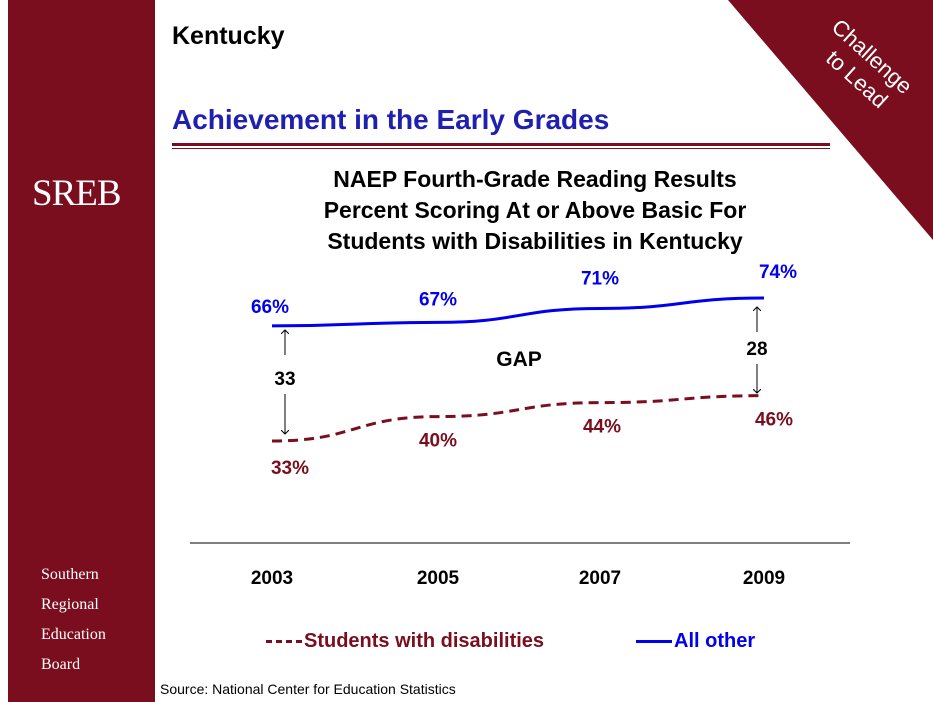 This screenshot has height=702, width=933. What do you see at coordinates (519, 359) in the screenshot?
I see `gap-label: GAP` at bounding box center [519, 359].